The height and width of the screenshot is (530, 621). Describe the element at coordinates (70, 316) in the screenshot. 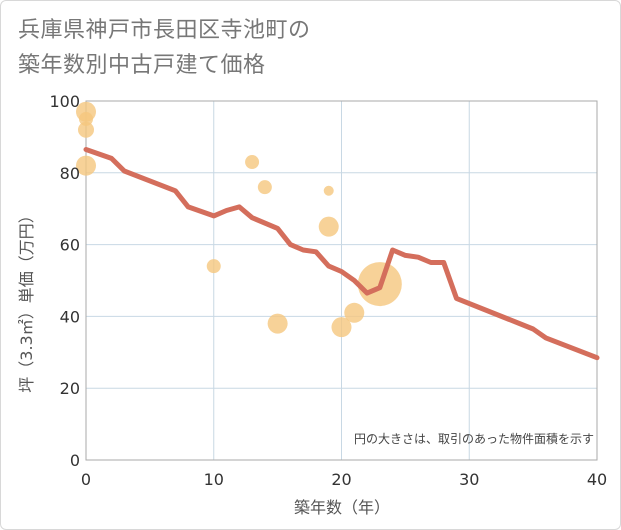

I see `y-tick-label: 40` at that location.